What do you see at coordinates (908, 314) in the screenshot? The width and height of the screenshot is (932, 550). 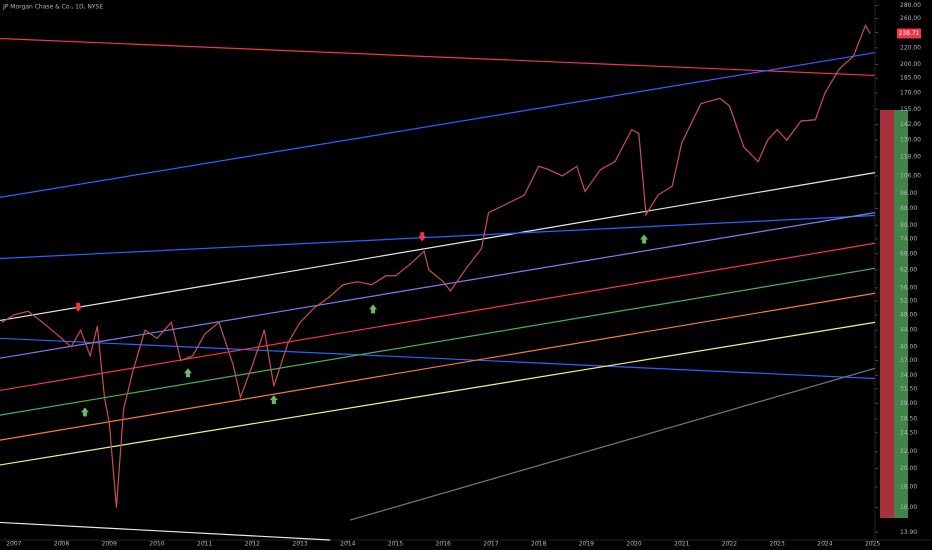 I see `y-tick-label: 48.00` at bounding box center [908, 314].